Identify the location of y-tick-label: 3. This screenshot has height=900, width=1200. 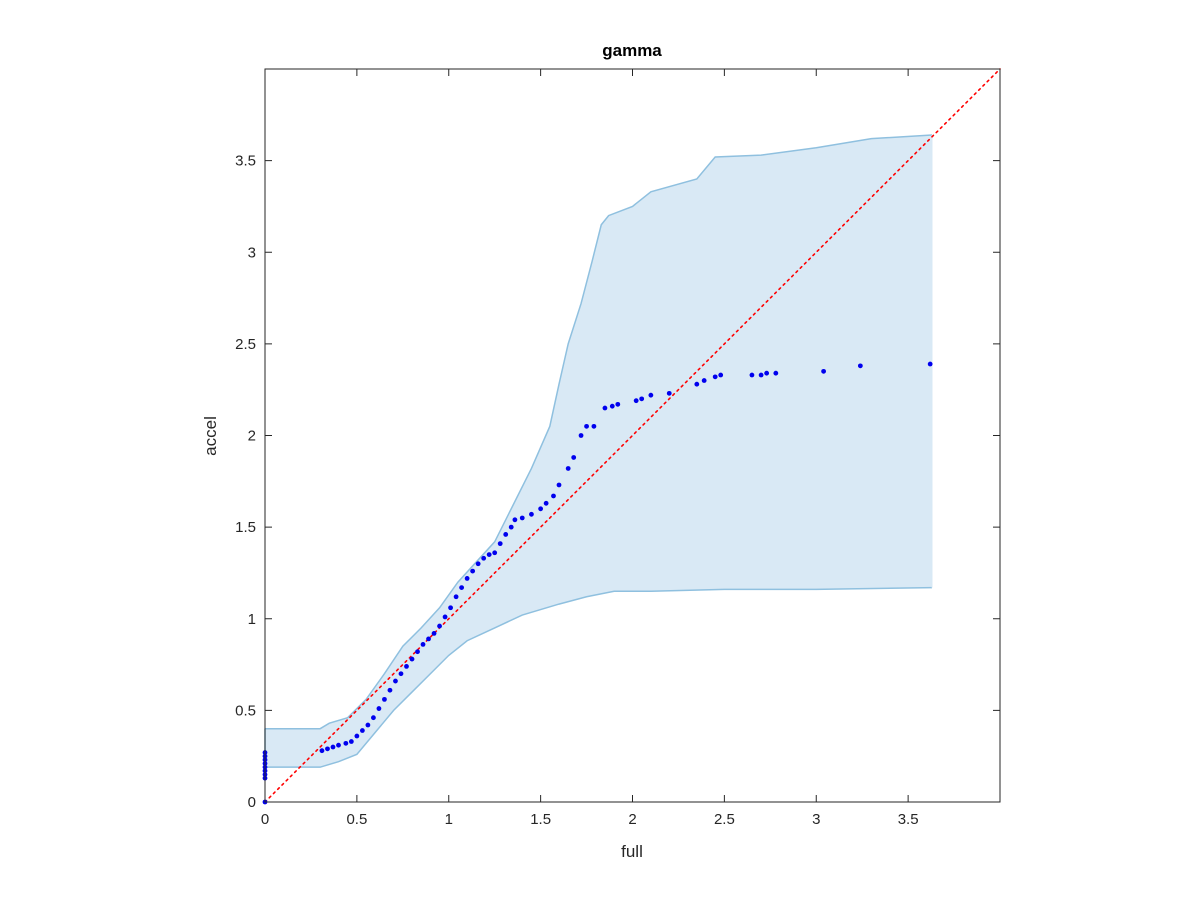
(252, 252).